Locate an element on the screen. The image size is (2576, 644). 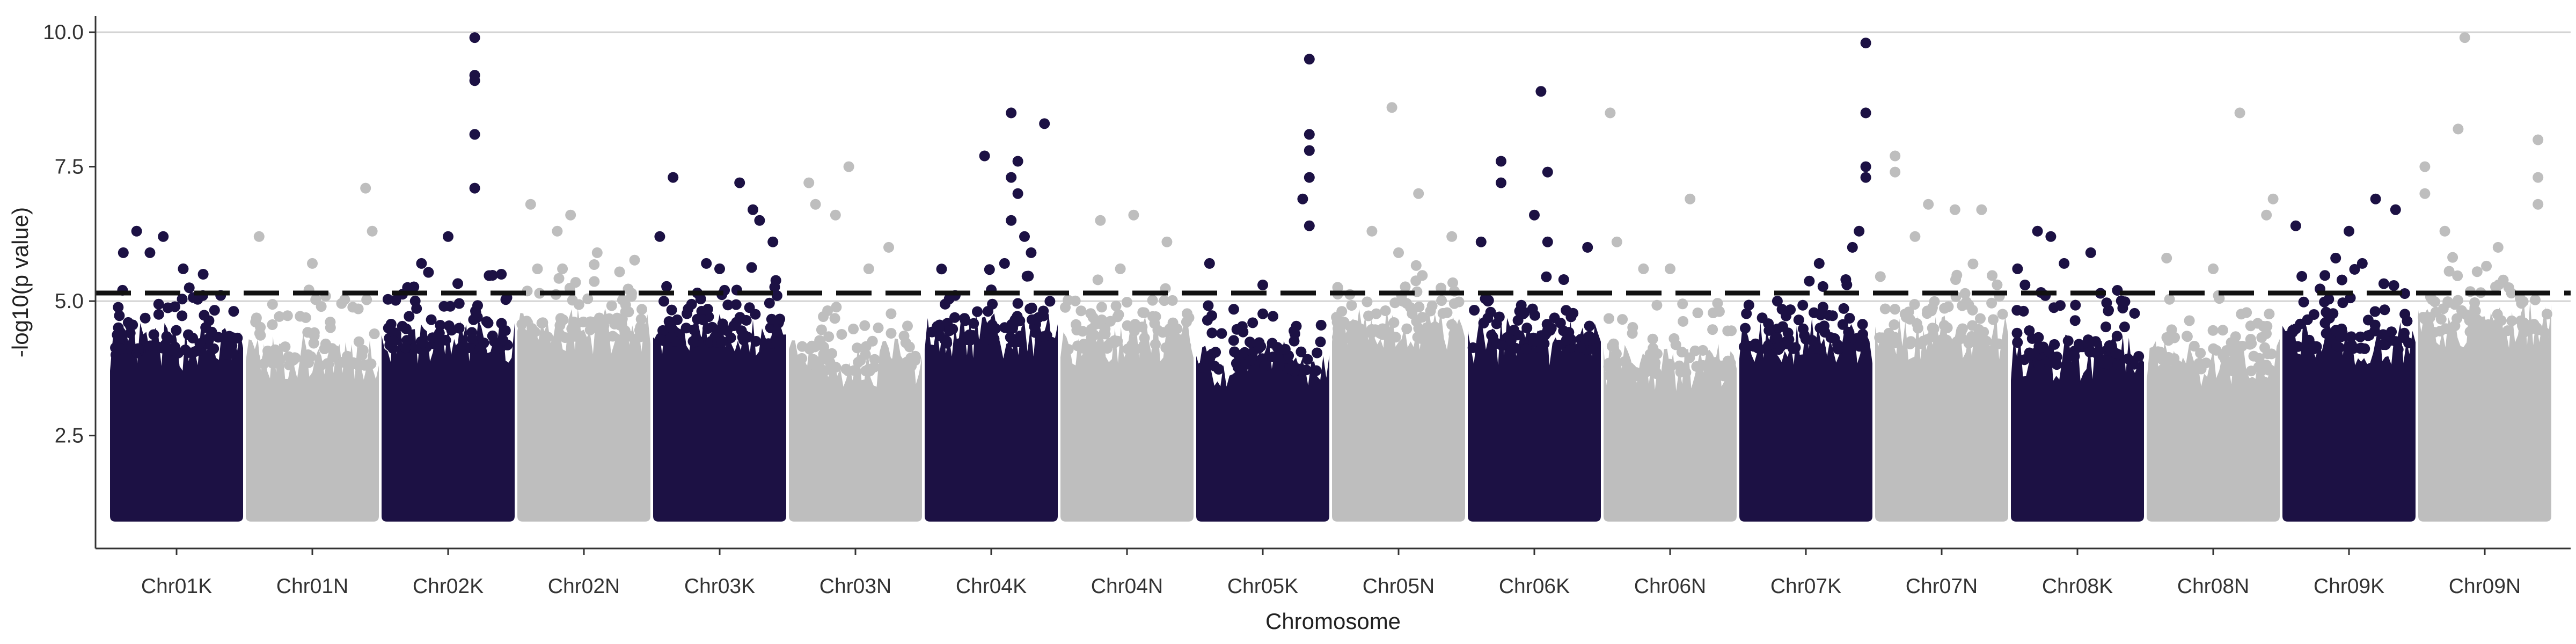
x-tick-label: Chr02N is located at coordinates (584, 586).